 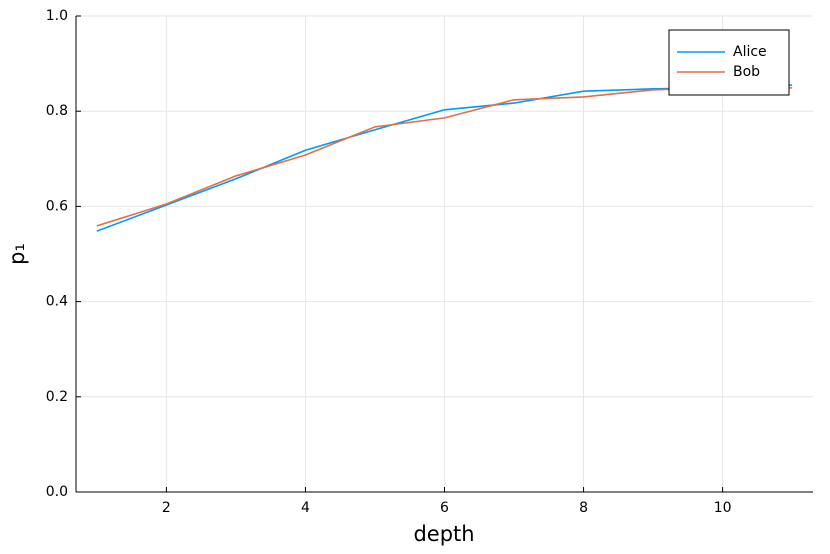 I want to click on legend-box, so click(x=729, y=62).